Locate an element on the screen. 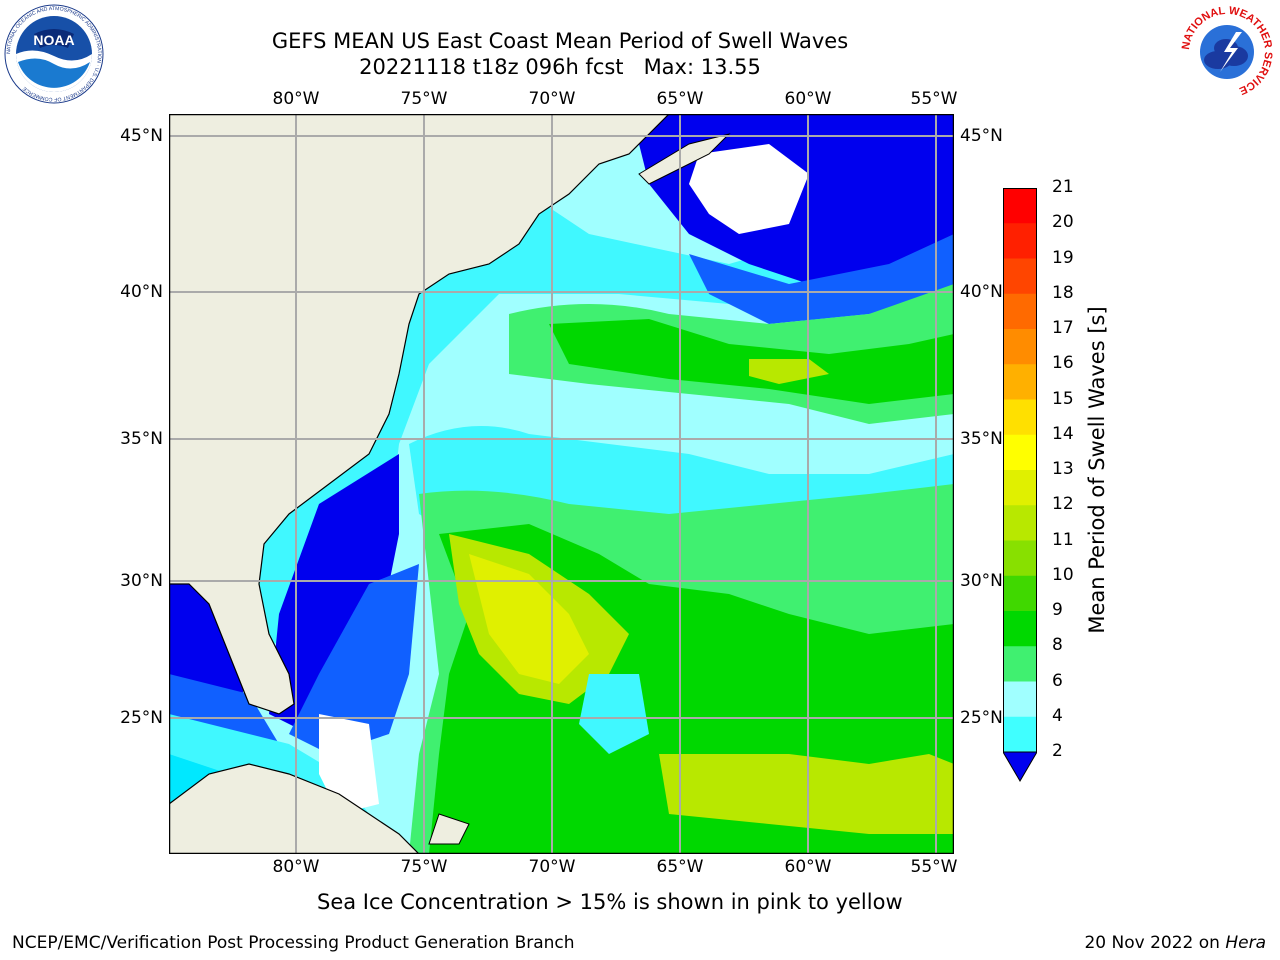 The image size is (1280, 960). lat-label-right-25n: 25°N is located at coordinates (981, 718).